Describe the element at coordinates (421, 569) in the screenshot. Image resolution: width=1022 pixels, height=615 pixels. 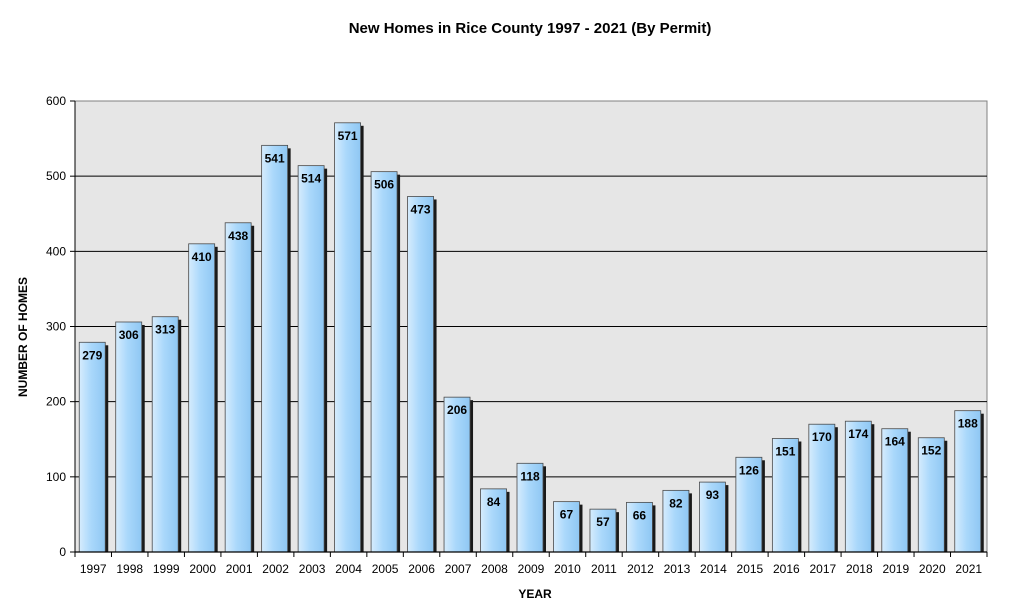
I see `x-tick-label: 2006` at that location.